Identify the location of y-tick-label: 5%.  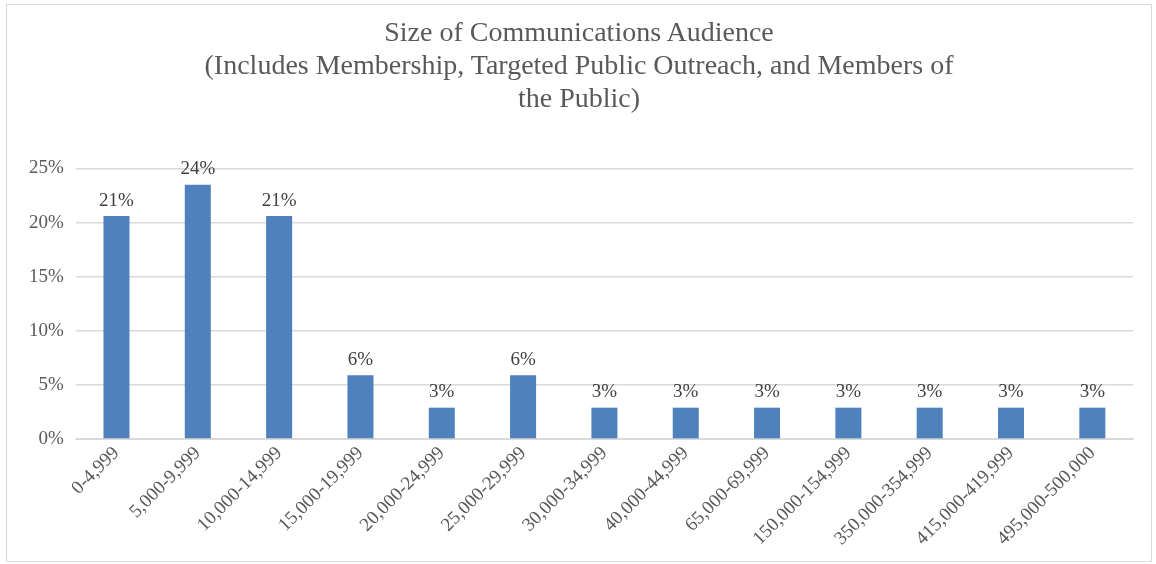
(51, 383).